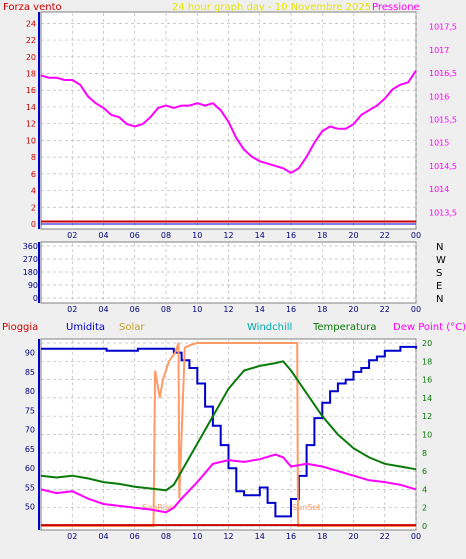  Describe the element at coordinates (30, 272) in the screenshot. I see `direction-tick-label: 180` at that location.